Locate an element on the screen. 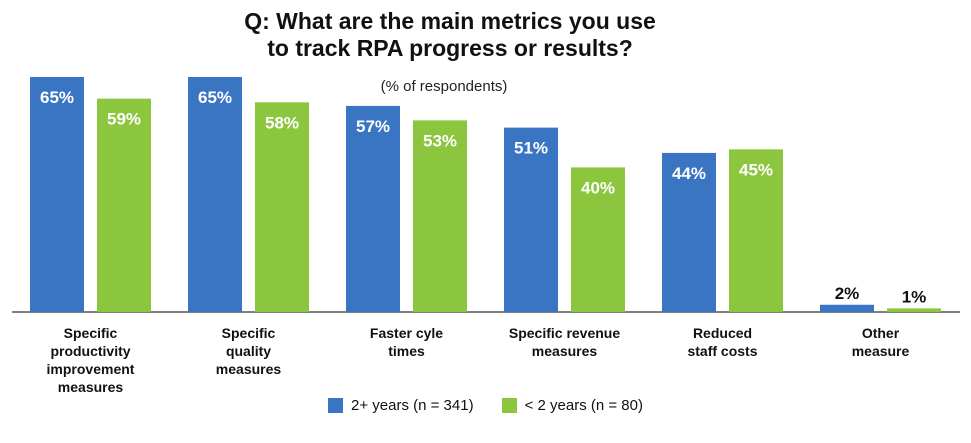 The width and height of the screenshot is (971, 443). category-label: Reduced staff costs is located at coordinates (723, 342).